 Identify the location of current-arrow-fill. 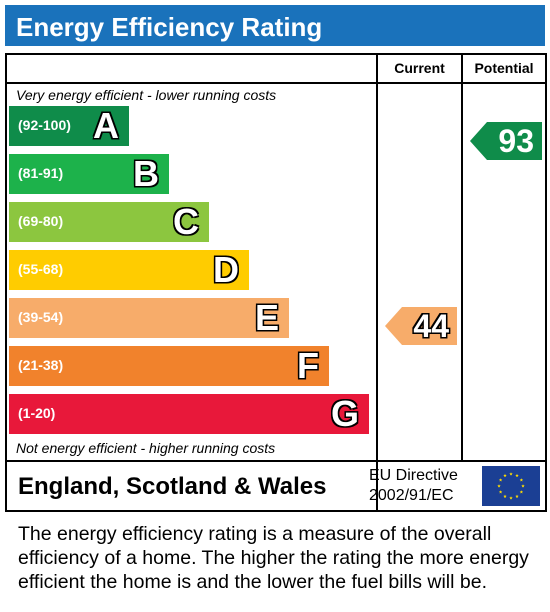
(421, 326).